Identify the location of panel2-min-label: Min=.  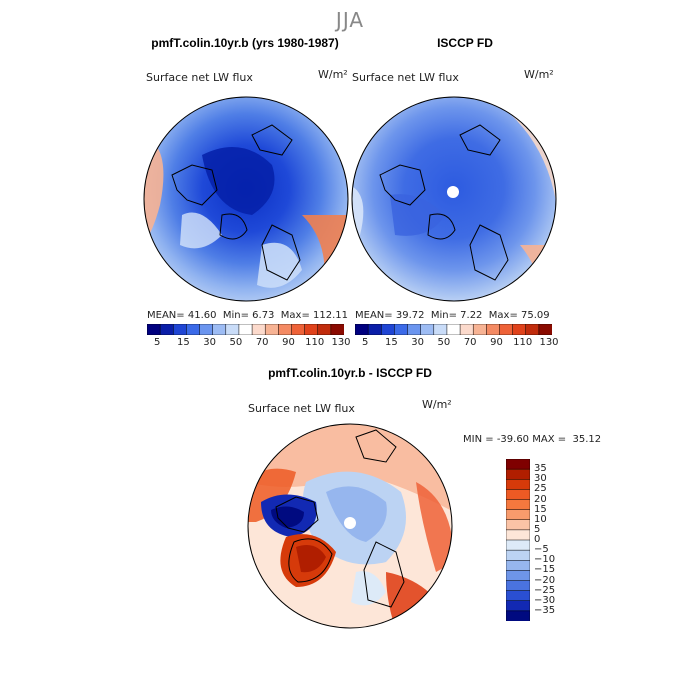
(443, 315).